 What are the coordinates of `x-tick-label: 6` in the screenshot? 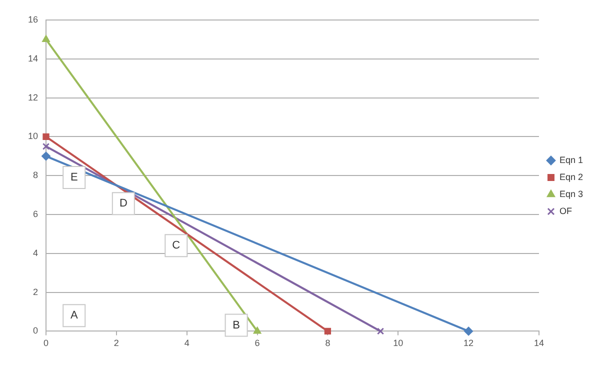 It's located at (257, 343).